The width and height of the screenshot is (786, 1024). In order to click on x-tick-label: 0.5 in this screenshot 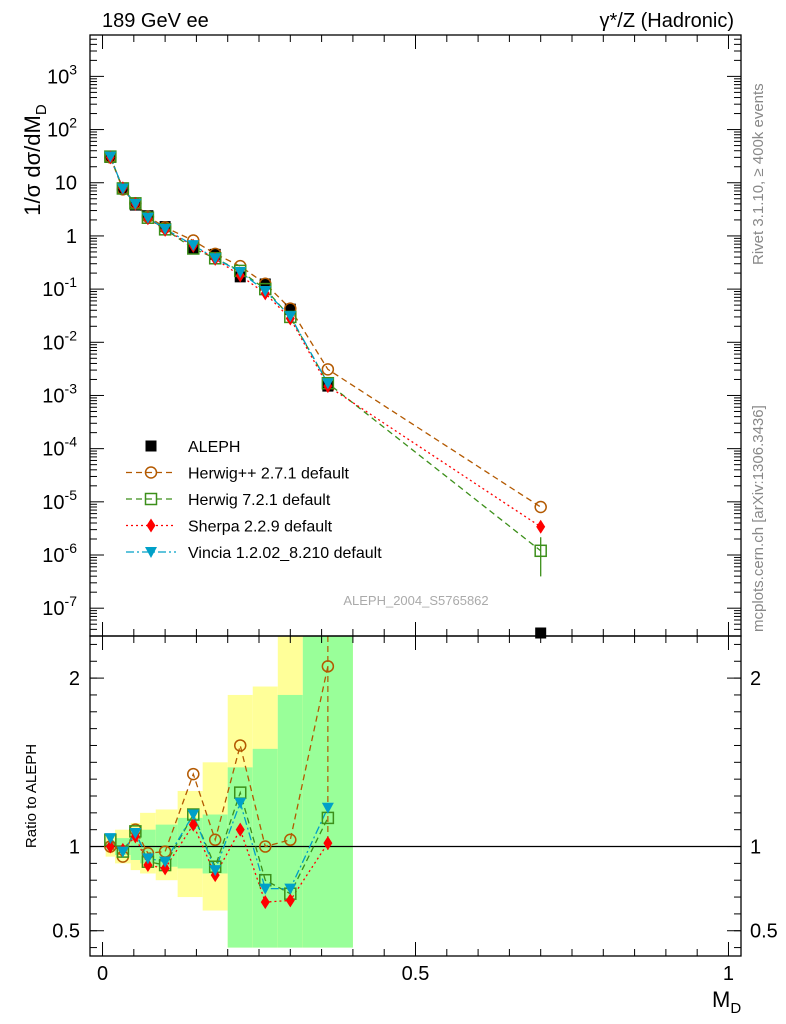, I will do `click(416, 974)`.